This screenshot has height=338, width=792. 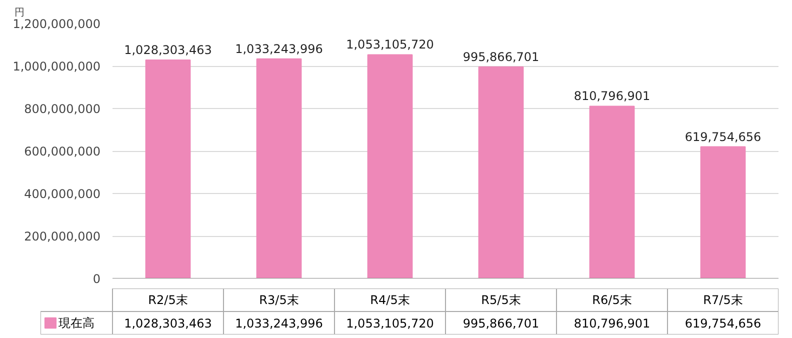 What do you see at coordinates (62, 194) in the screenshot?
I see `y-tick-label: 400,000,000` at bounding box center [62, 194].